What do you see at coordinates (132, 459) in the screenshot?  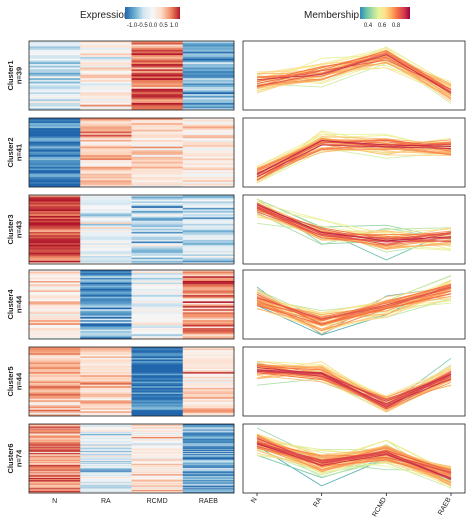 I see `cluster-heatmap` at bounding box center [132, 459].